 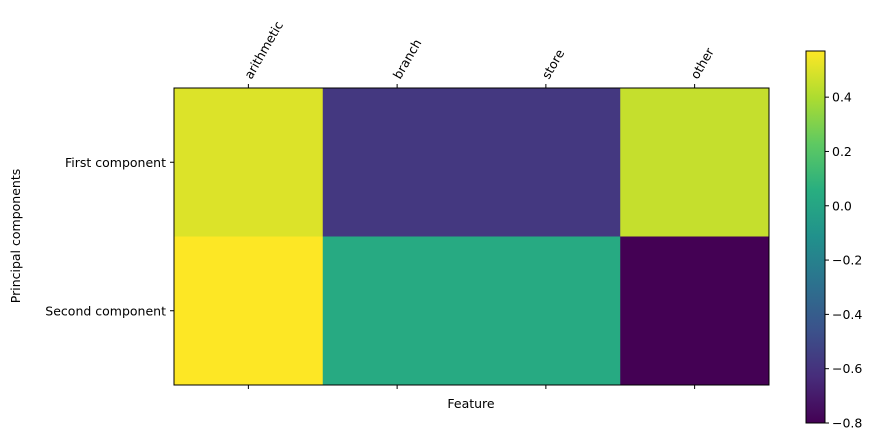 I want to click on y-axis-label: Principal components, so click(x=15, y=236).